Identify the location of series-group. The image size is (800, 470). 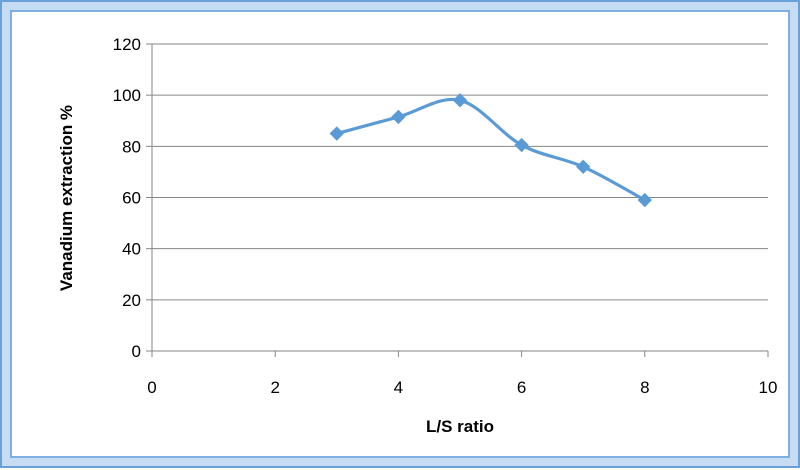
(491, 150).